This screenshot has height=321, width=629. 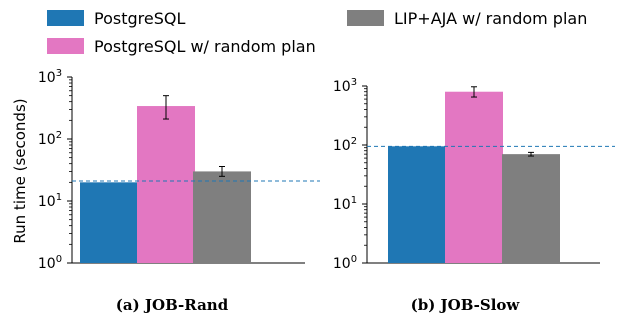 I want to click on legend-label-postgresql-random: PostgreSQL w/ random plan, so click(x=205, y=46).